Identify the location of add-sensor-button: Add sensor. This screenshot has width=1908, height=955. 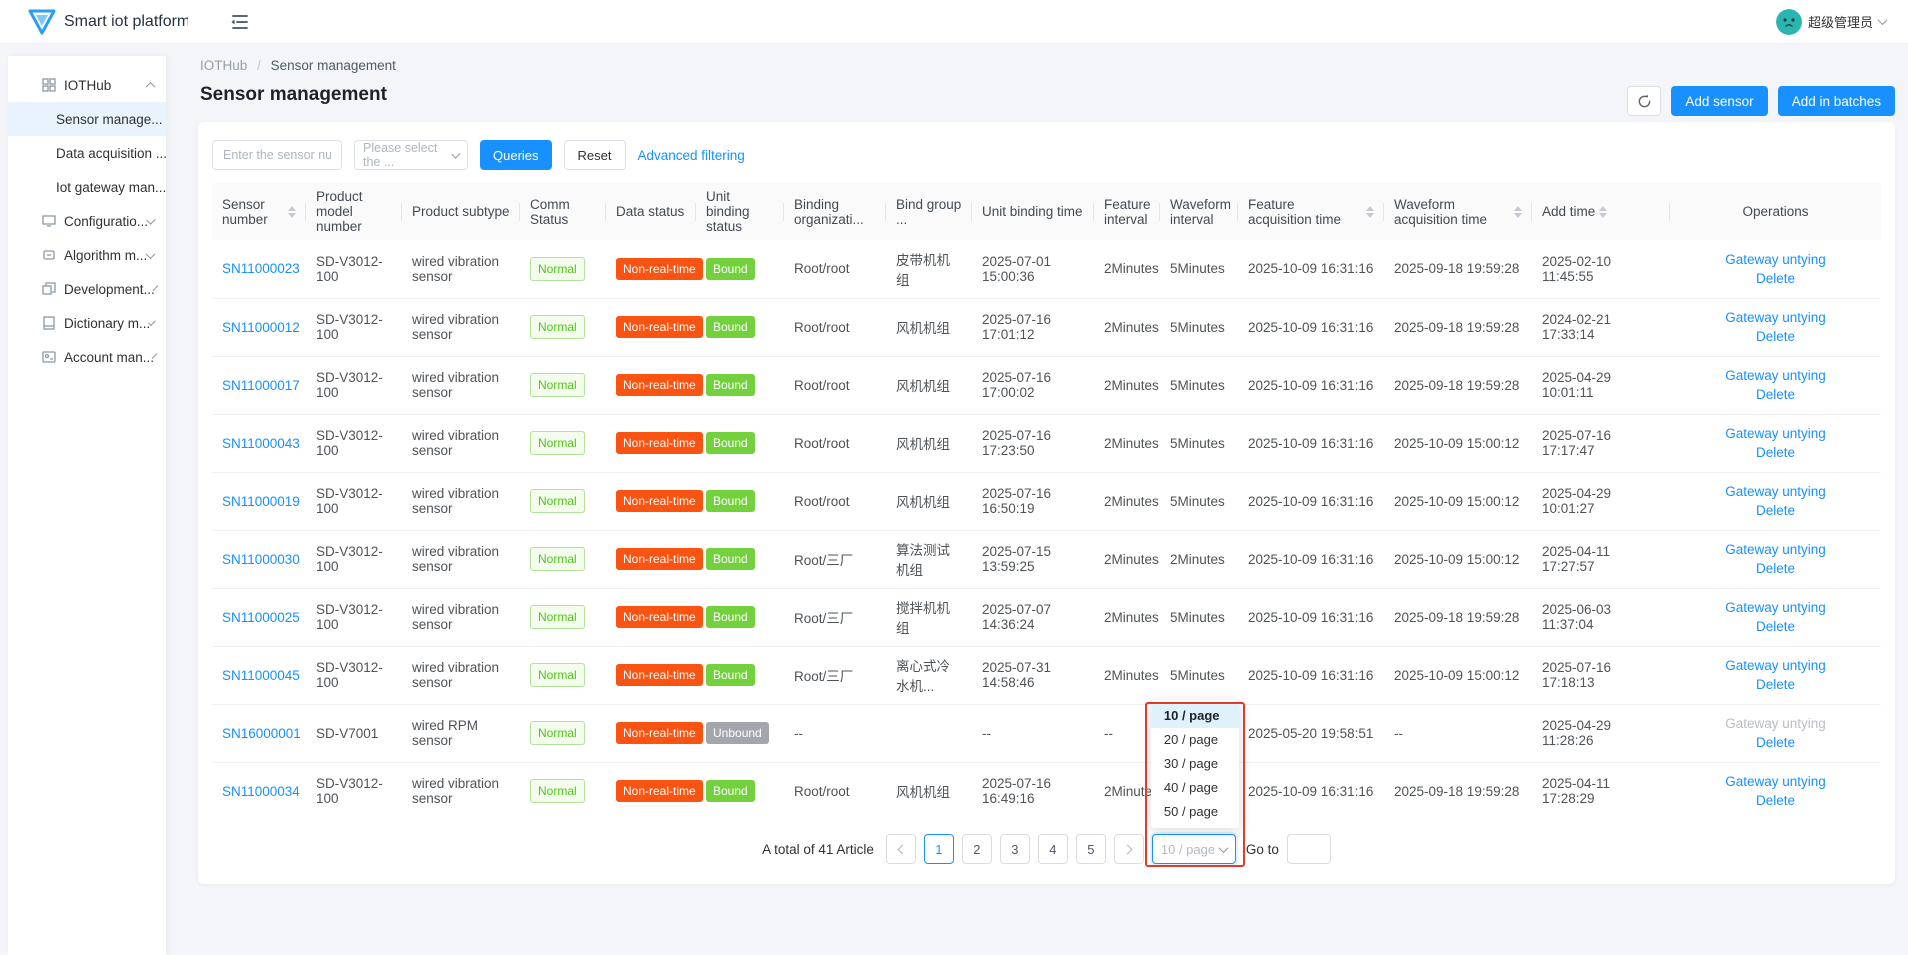
(1719, 101).